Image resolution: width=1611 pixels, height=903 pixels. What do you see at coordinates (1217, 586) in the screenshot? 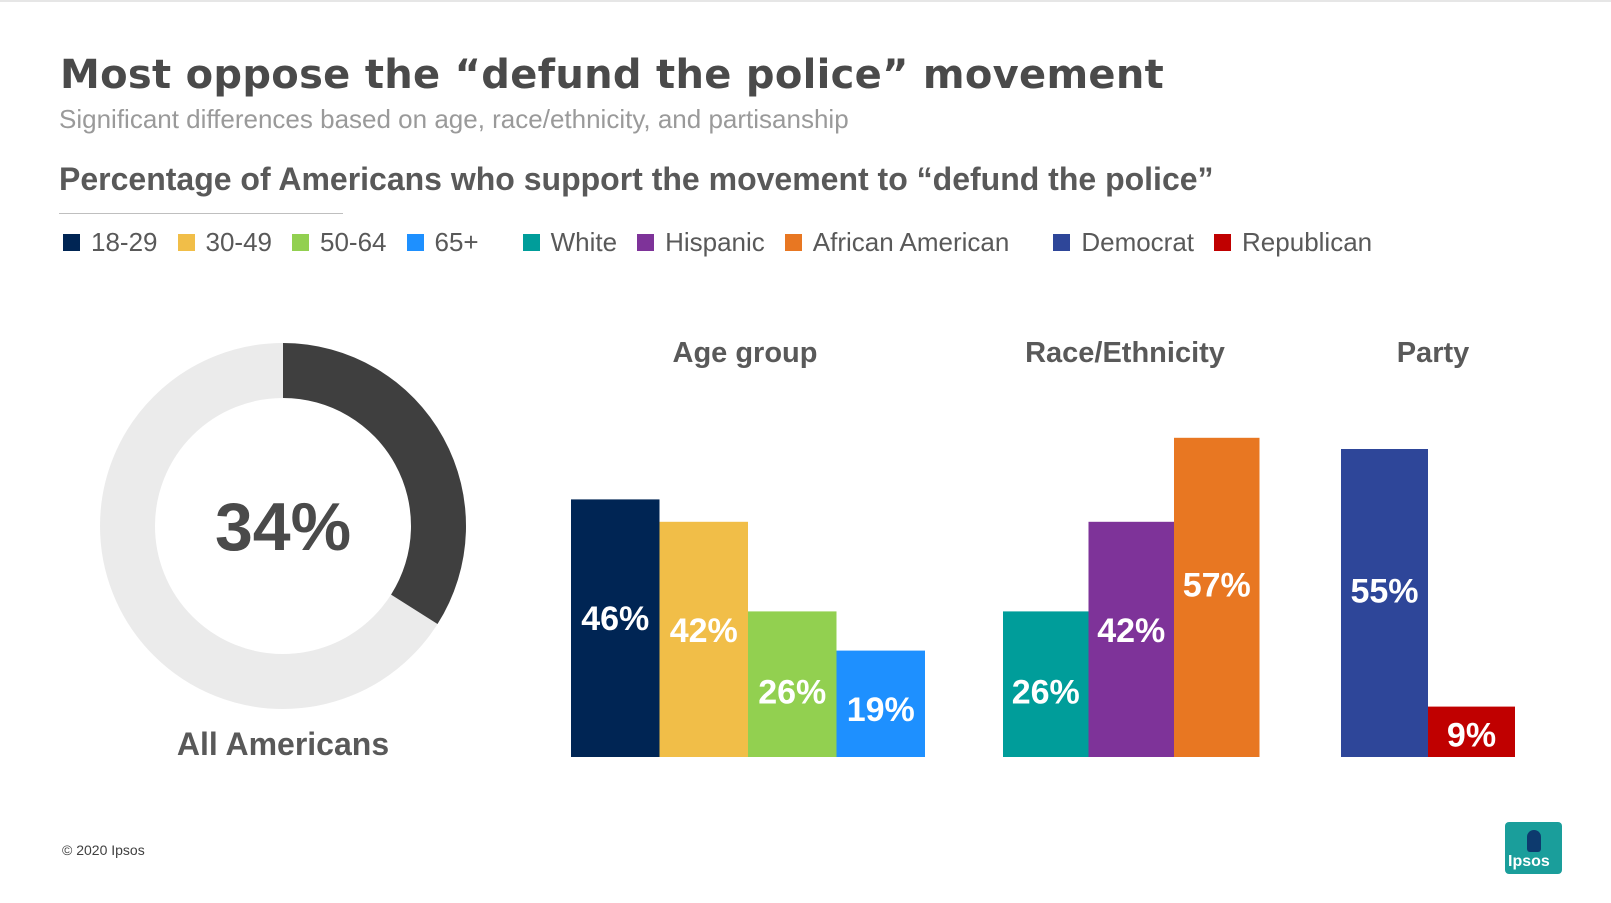
I see `data-label: 57%` at bounding box center [1217, 586].